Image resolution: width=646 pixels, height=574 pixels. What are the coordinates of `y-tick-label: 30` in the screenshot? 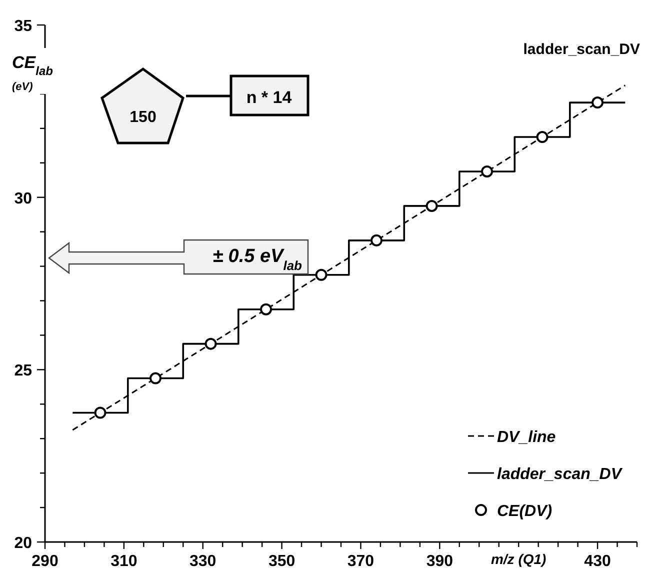 It's located at (23, 199).